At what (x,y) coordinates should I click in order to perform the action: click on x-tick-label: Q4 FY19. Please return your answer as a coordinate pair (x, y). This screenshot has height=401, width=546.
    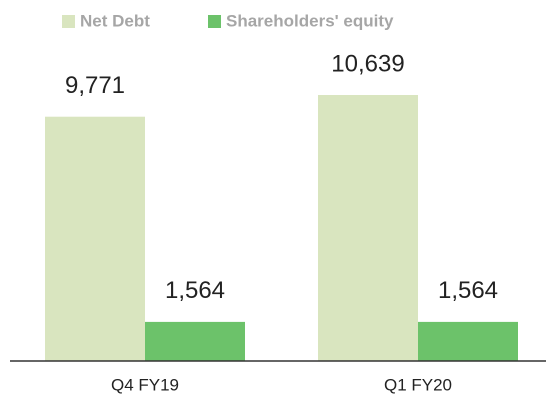
    Looking at the image, I should click on (145, 384).